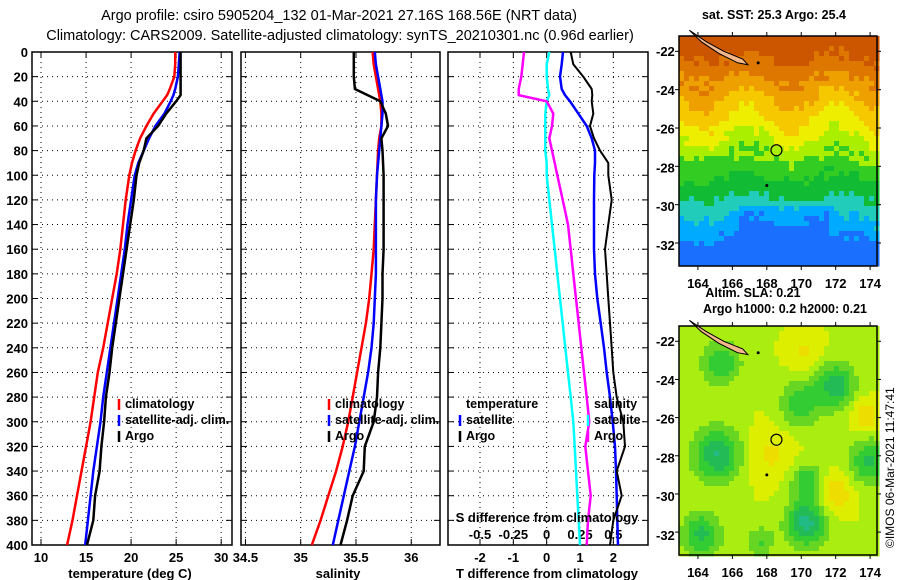  I want to click on y-tick-label: 380, so click(17, 520).